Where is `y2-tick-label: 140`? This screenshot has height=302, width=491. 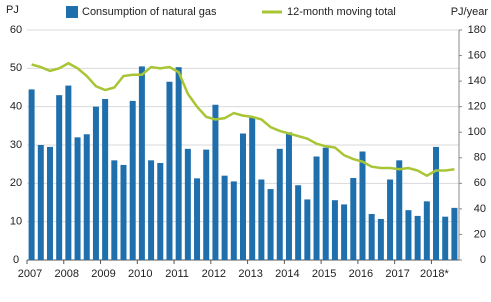
y2-tick-label: 140 is located at coordinates (477, 81).